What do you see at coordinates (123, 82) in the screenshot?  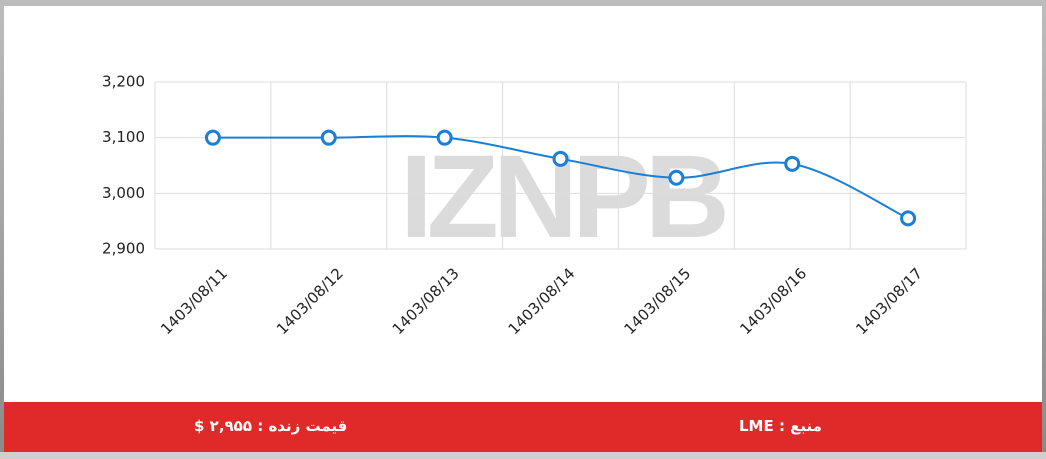 I see `y-tick-label: 3,200` at bounding box center [123, 82].